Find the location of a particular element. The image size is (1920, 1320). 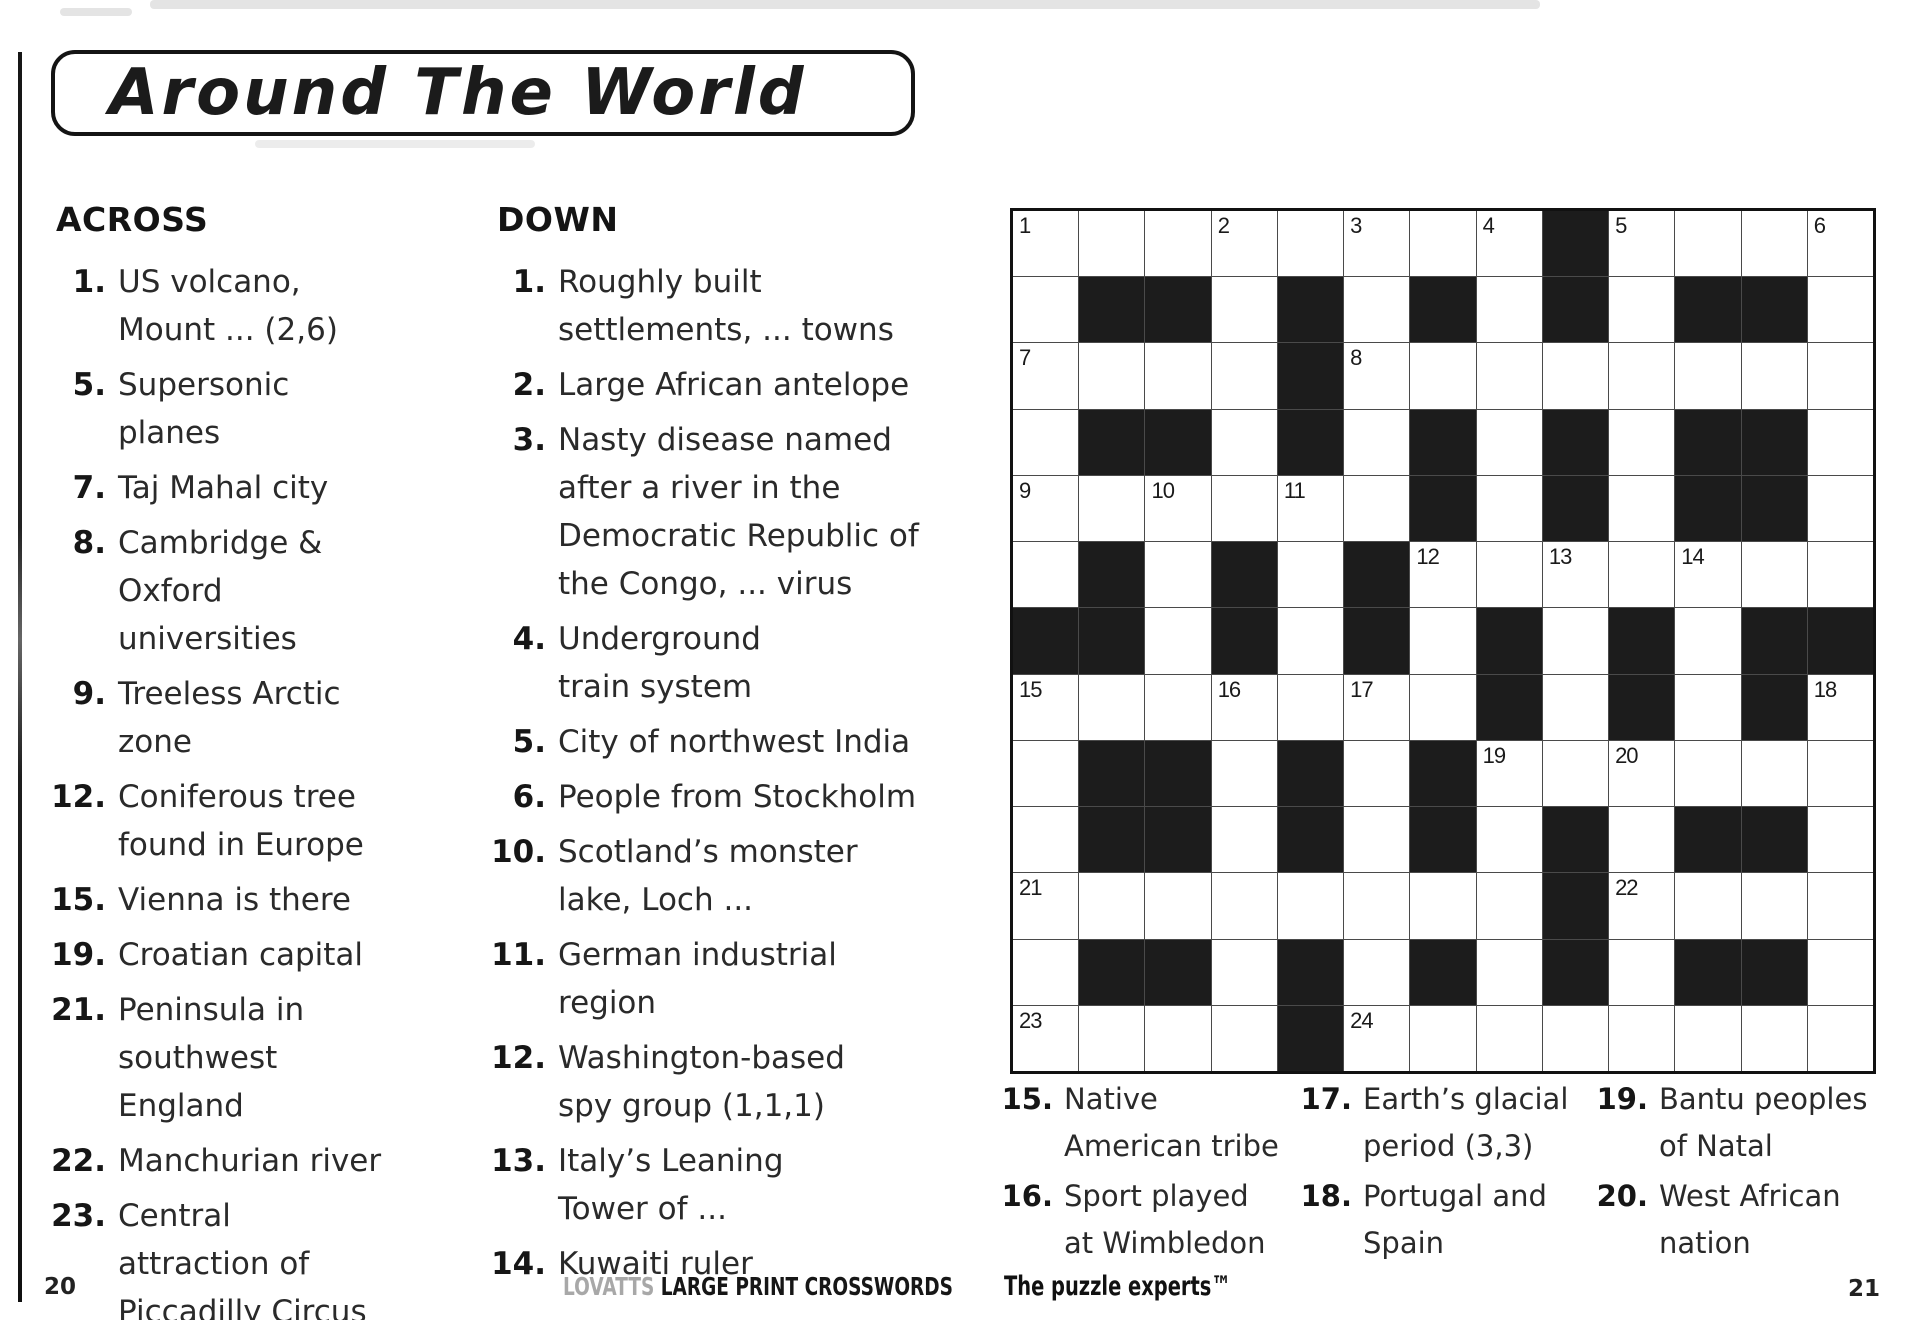

grid-cell: 9 is located at coordinates (1046, 508).